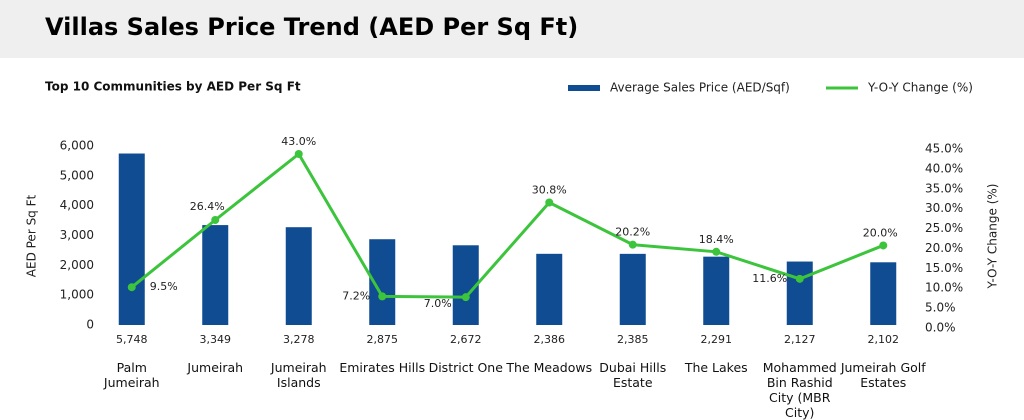  What do you see at coordinates (549, 367) in the screenshot?
I see `x-tick-label: The Meadows` at bounding box center [549, 367].